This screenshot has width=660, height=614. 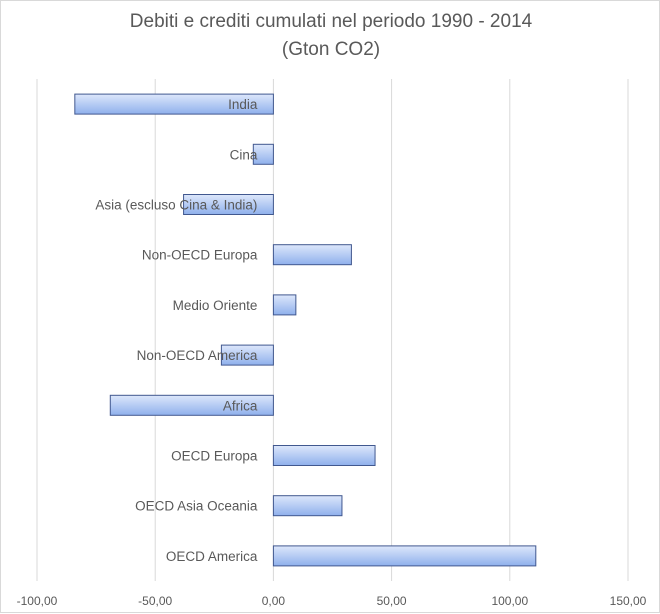 What do you see at coordinates (240, 405) in the screenshot?
I see `category-label: Africa` at bounding box center [240, 405].